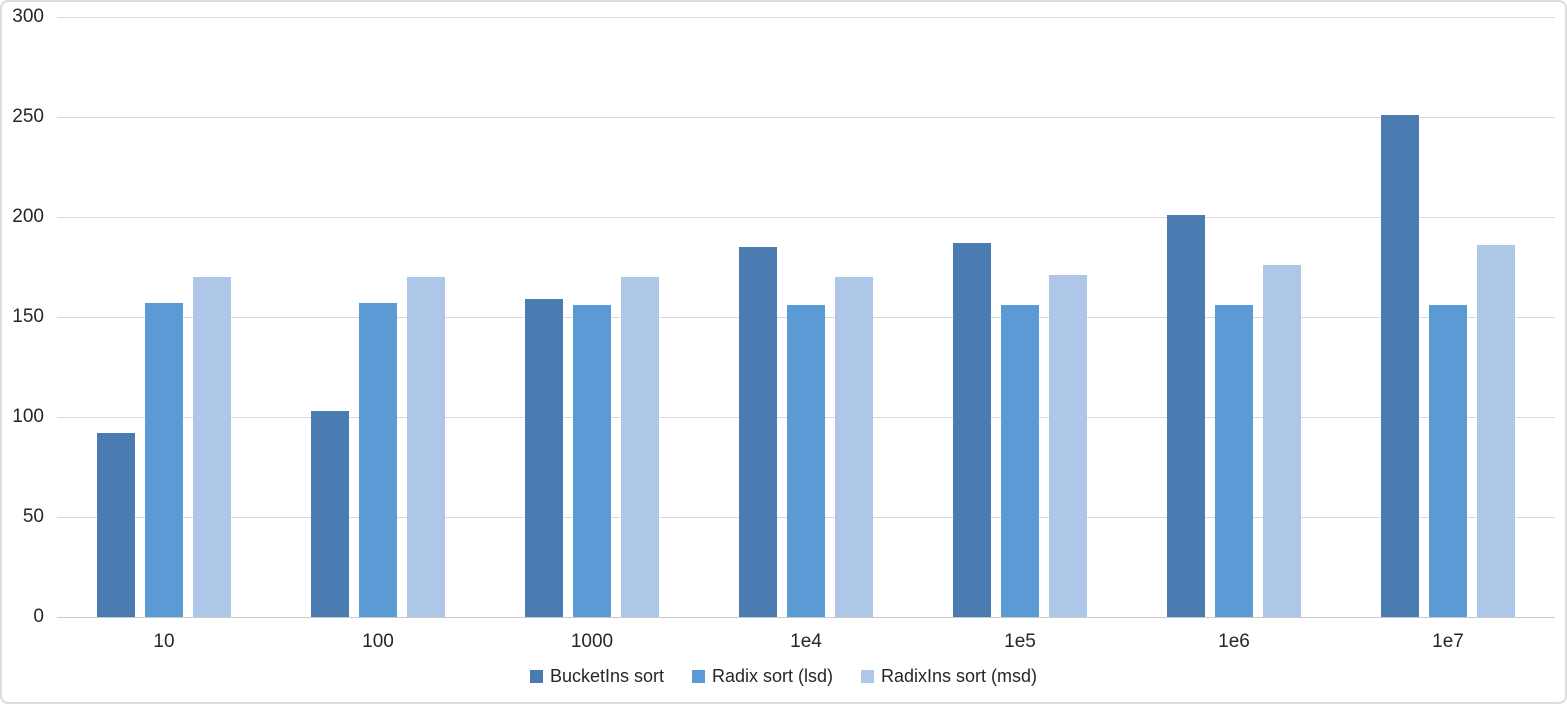 The height and width of the screenshot is (704, 1567). I want to click on bar-radix-sort-lsd-1e6, so click(1234, 461).